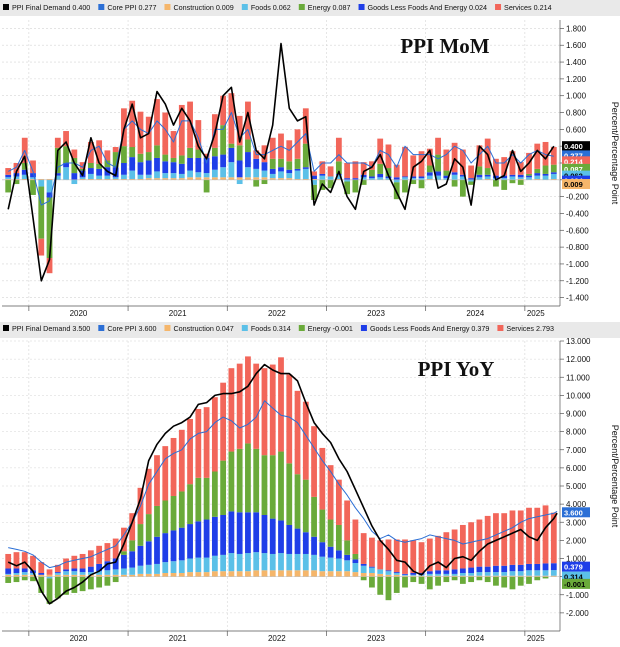  I want to click on badge-box, so click(576, 566).